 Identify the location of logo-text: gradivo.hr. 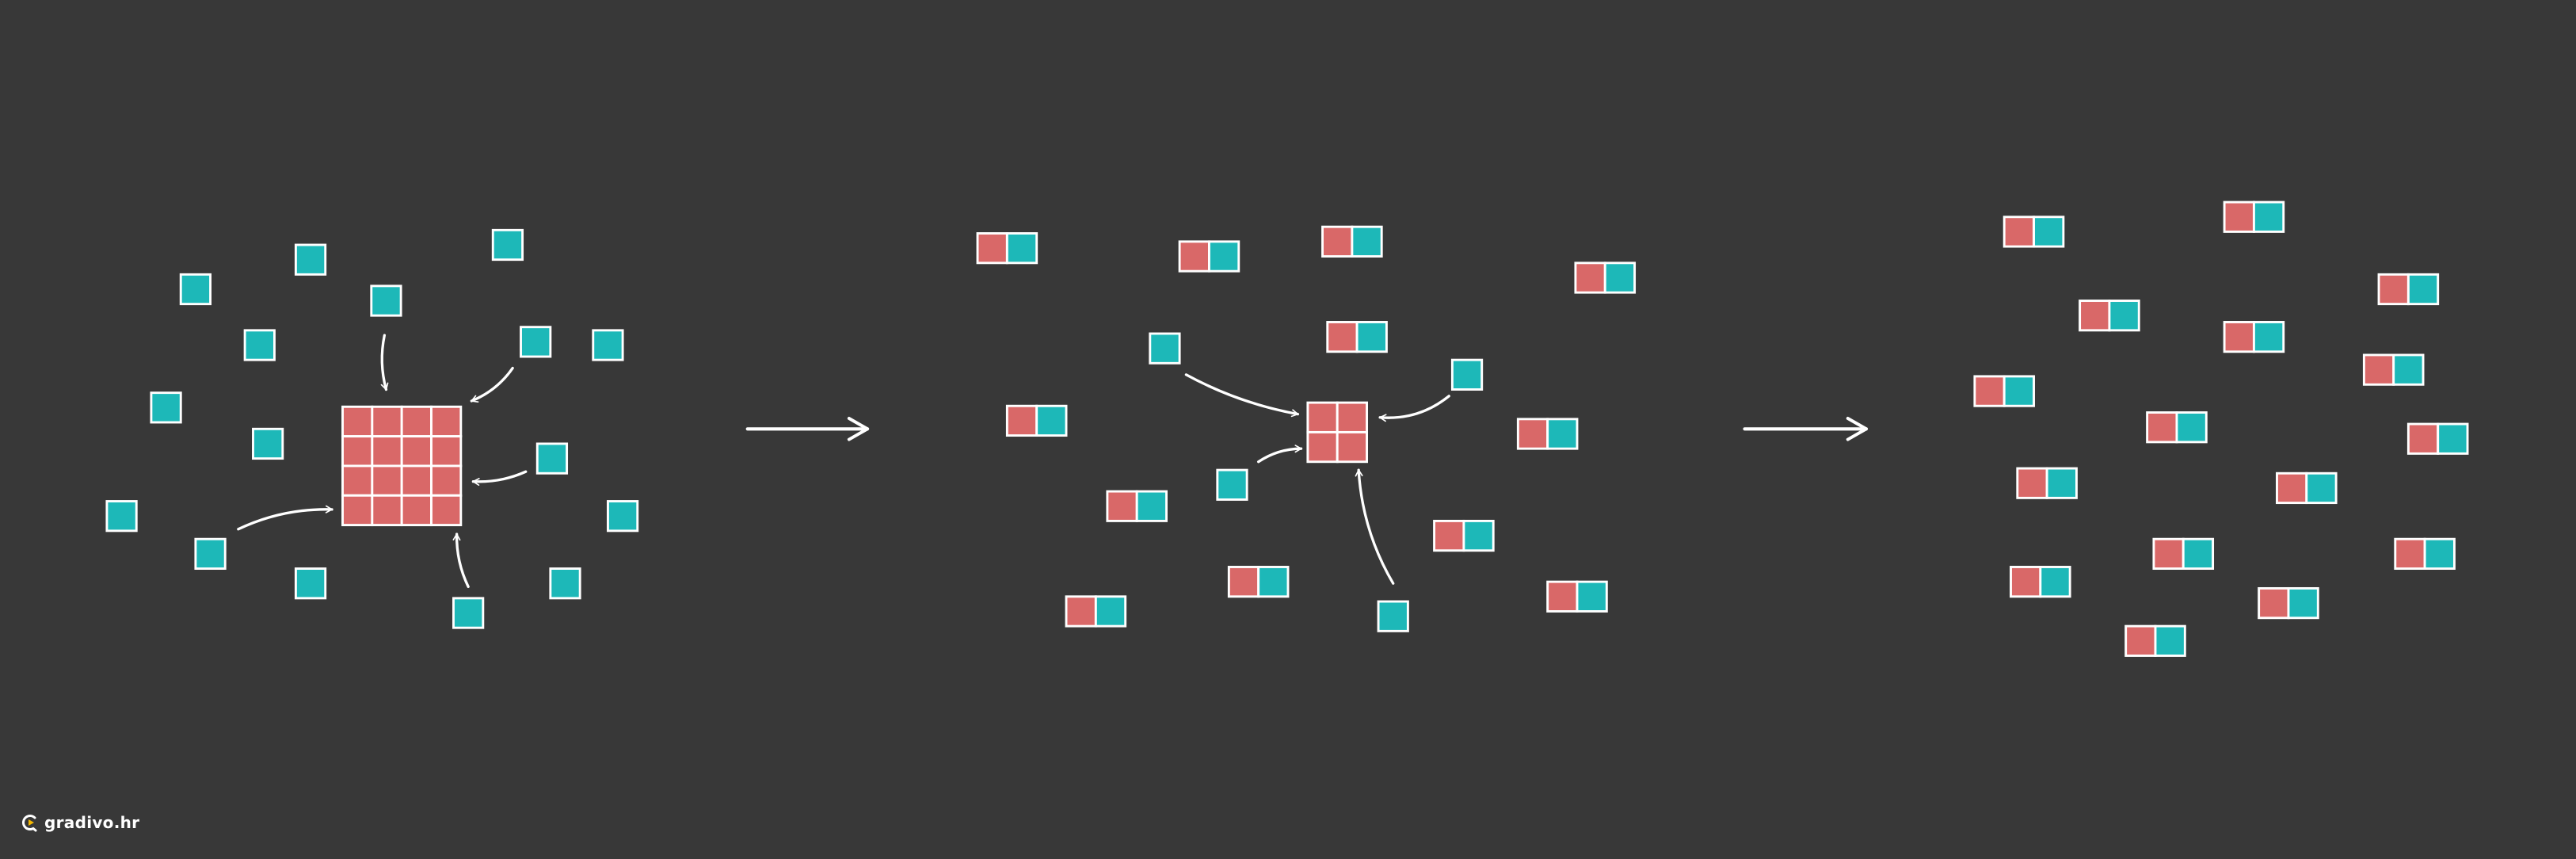
(92, 822).